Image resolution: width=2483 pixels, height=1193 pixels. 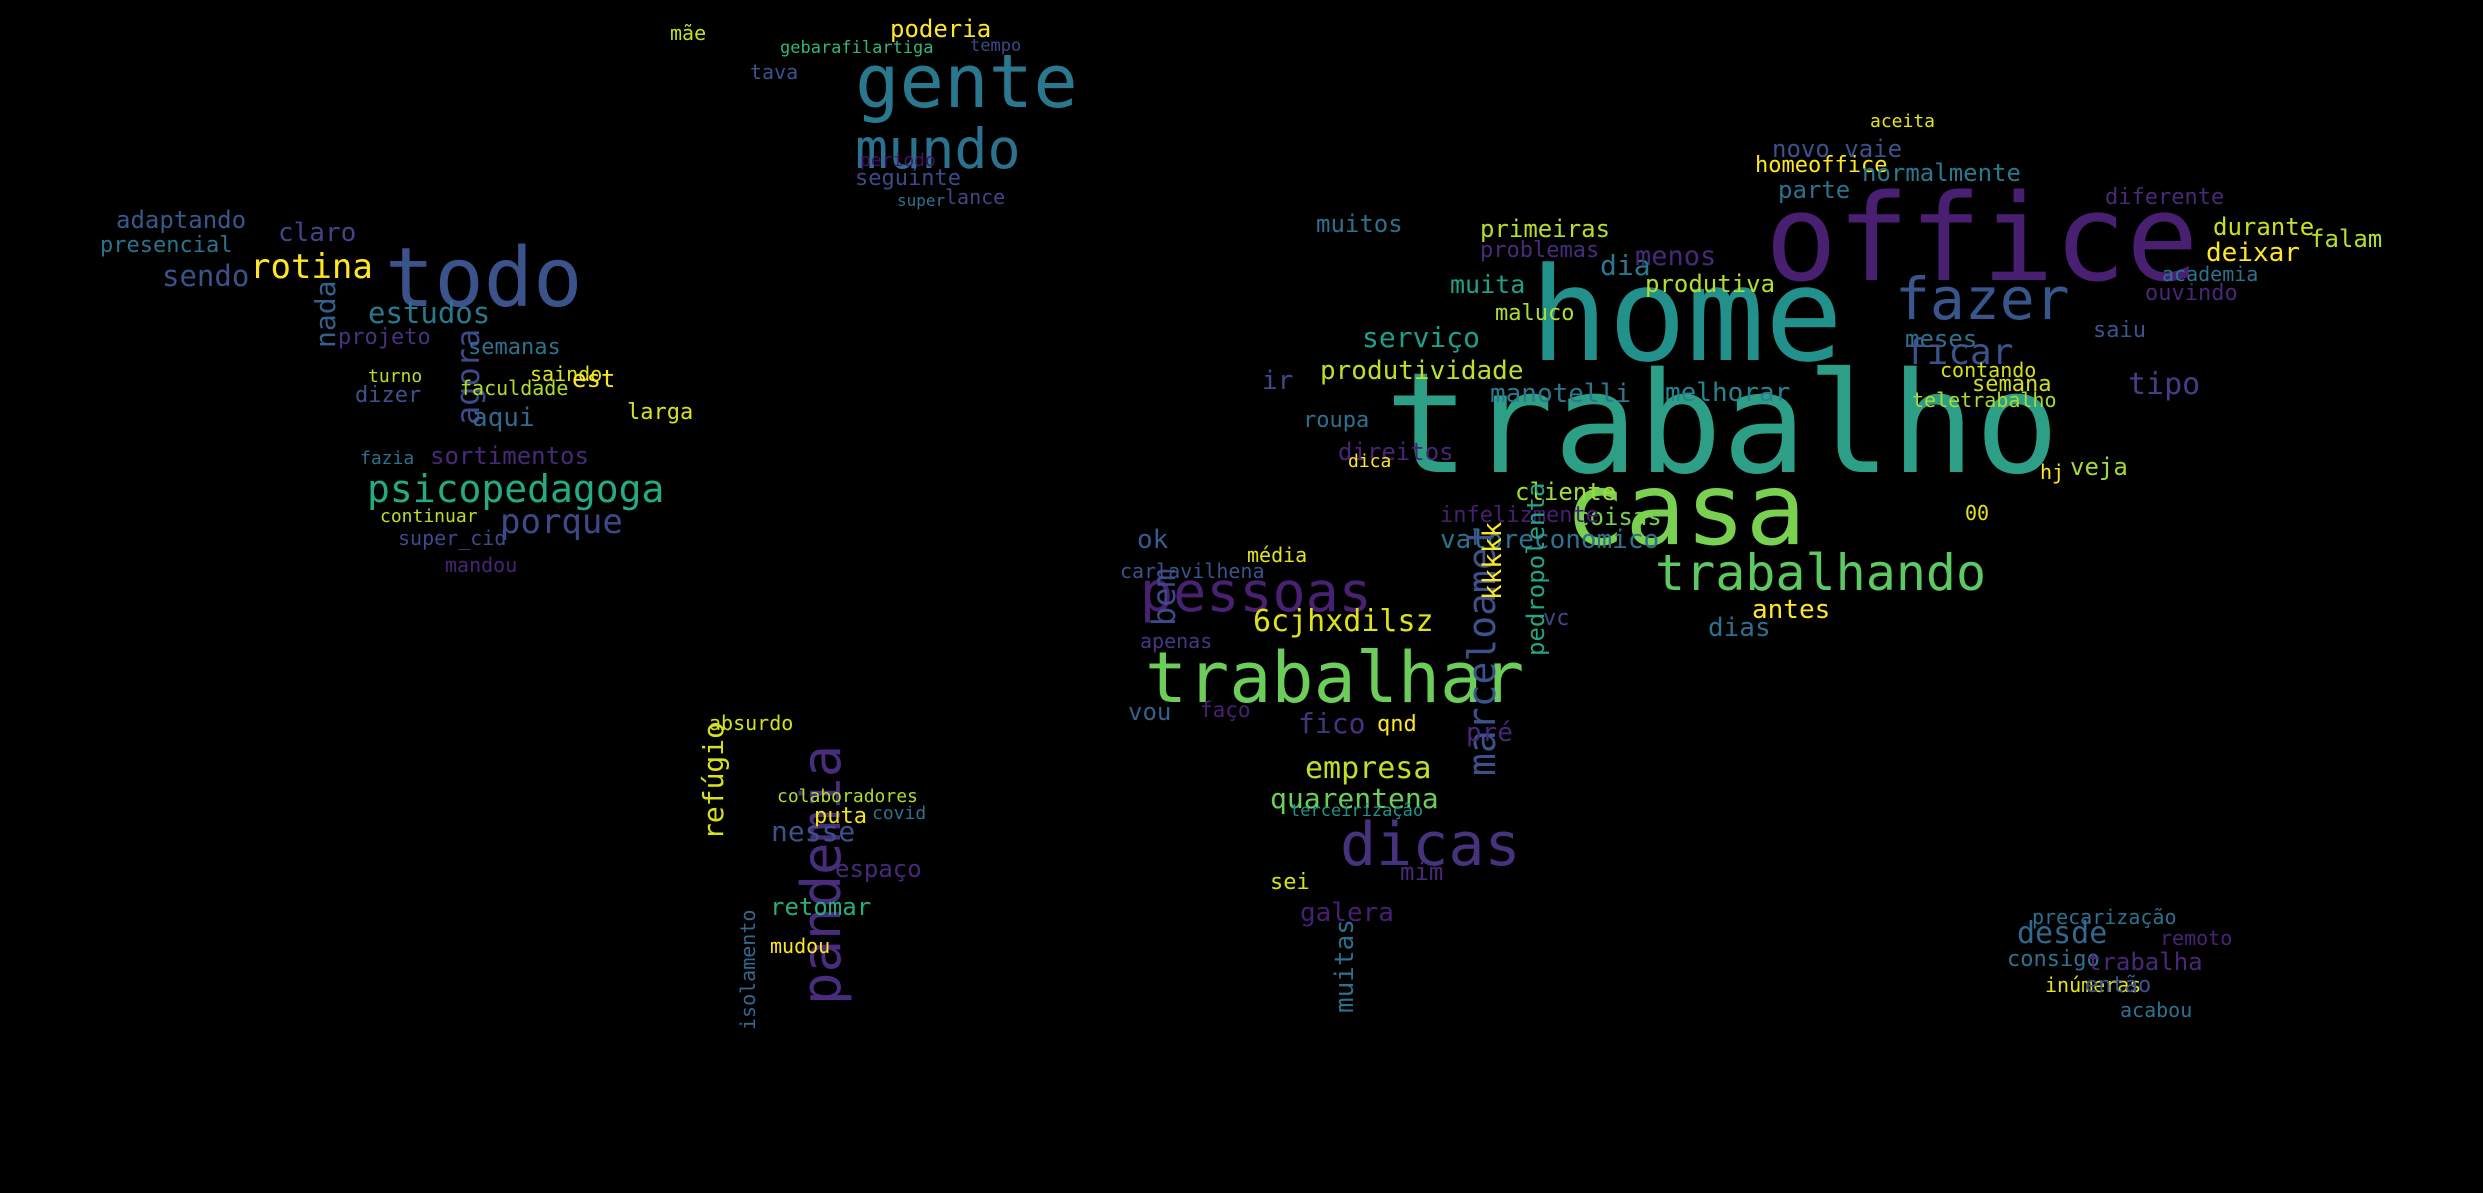 What do you see at coordinates (311, 267) in the screenshot?
I see `word-14: rotina` at bounding box center [311, 267].